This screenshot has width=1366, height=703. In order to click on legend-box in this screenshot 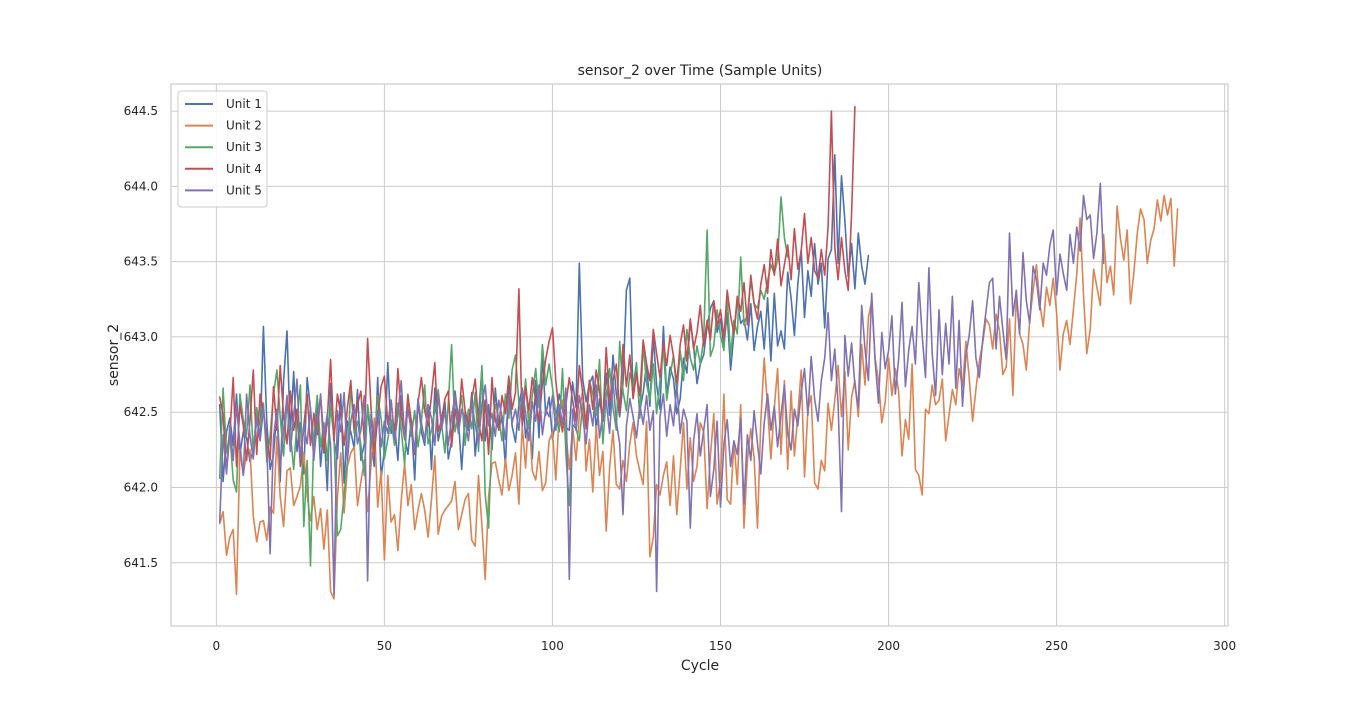, I will do `click(222, 149)`.